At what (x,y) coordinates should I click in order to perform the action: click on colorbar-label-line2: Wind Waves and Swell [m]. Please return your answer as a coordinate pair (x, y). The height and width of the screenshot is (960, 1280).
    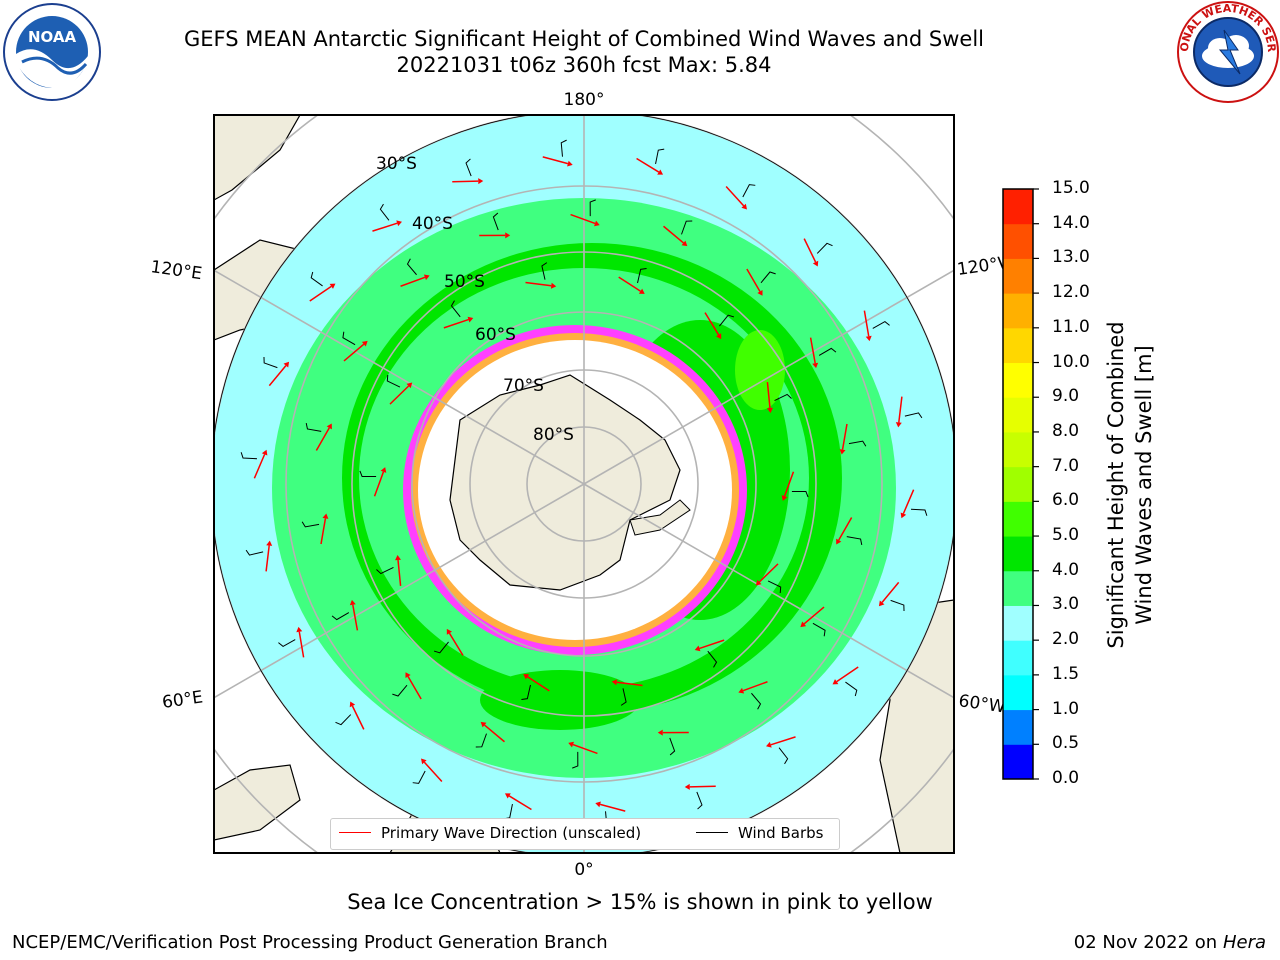
    Looking at the image, I should click on (1144, 485).